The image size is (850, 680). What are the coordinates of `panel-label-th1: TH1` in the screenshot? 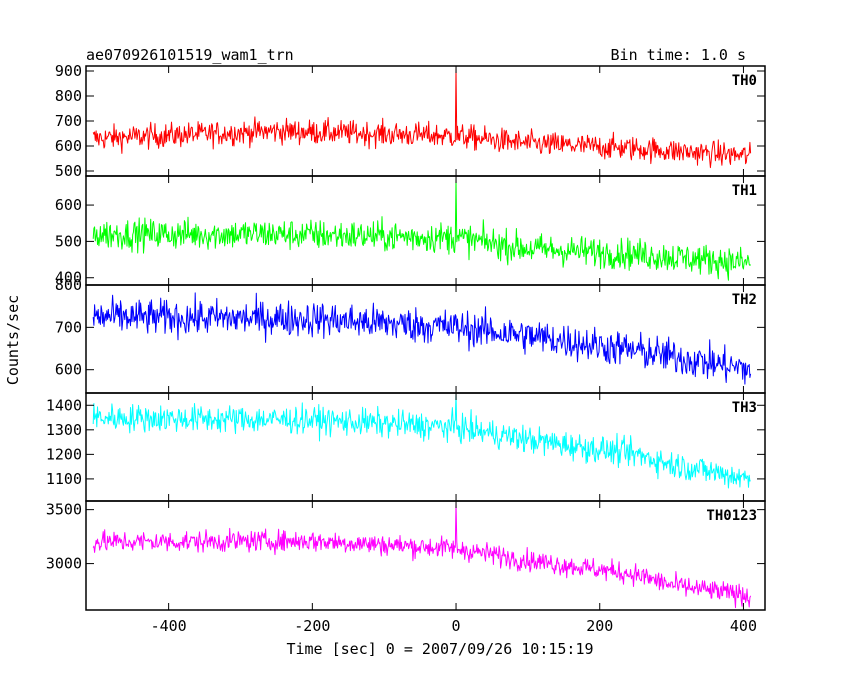 It's located at (744, 191).